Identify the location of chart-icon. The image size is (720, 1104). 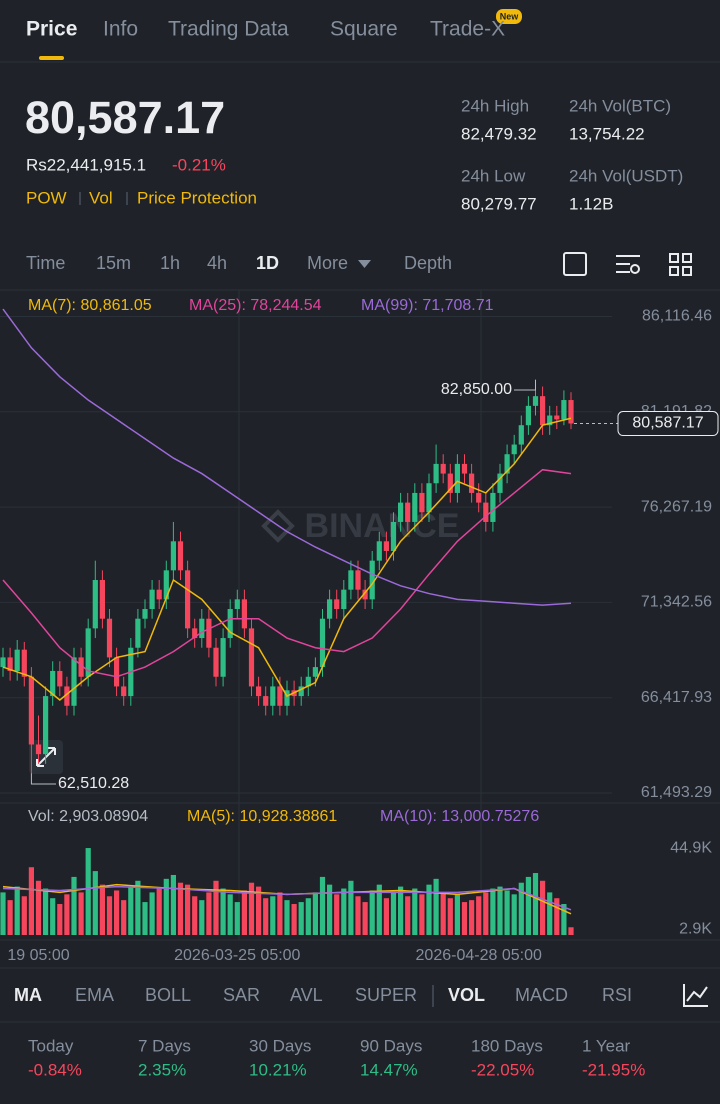
(695, 995).